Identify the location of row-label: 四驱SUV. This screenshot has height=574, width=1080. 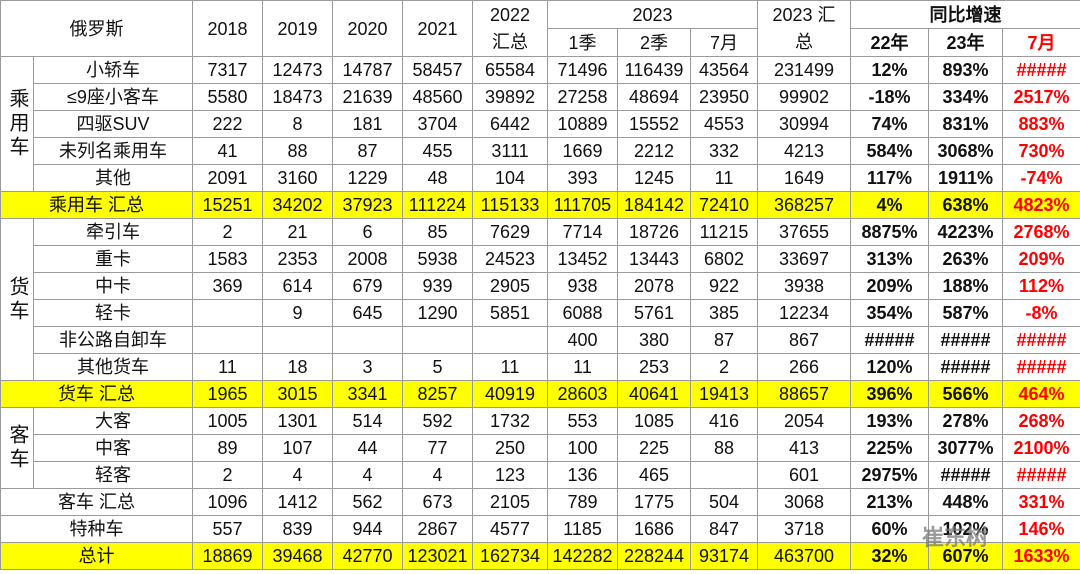
(113, 124).